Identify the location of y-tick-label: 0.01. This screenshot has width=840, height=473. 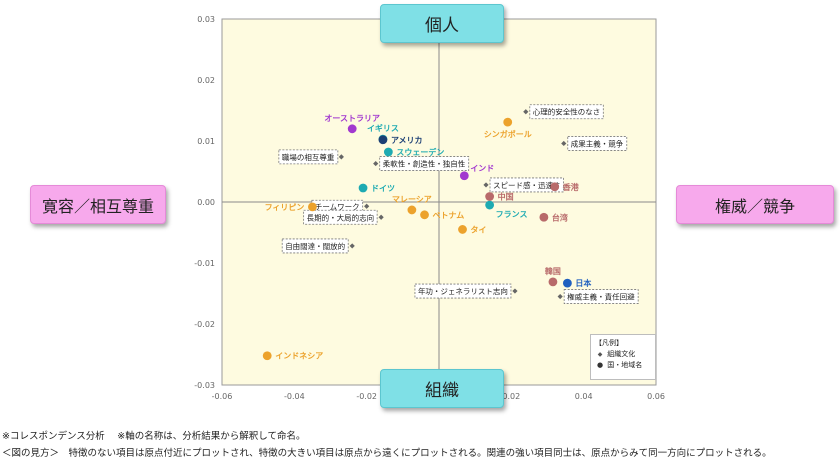
(206, 141).